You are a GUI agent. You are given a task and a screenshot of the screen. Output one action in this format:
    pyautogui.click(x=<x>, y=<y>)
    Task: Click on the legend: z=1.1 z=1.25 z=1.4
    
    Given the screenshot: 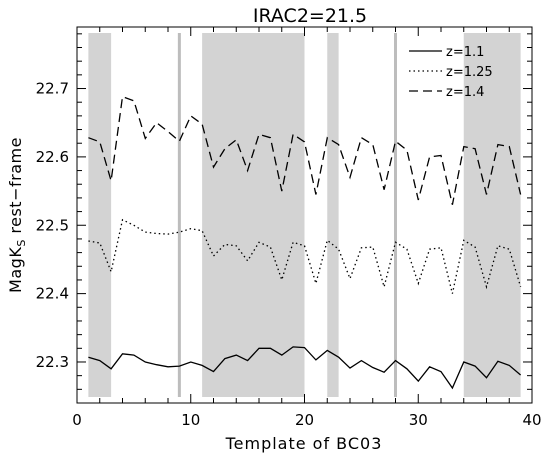 What is the action you would take?
    pyautogui.click(x=451, y=72)
    